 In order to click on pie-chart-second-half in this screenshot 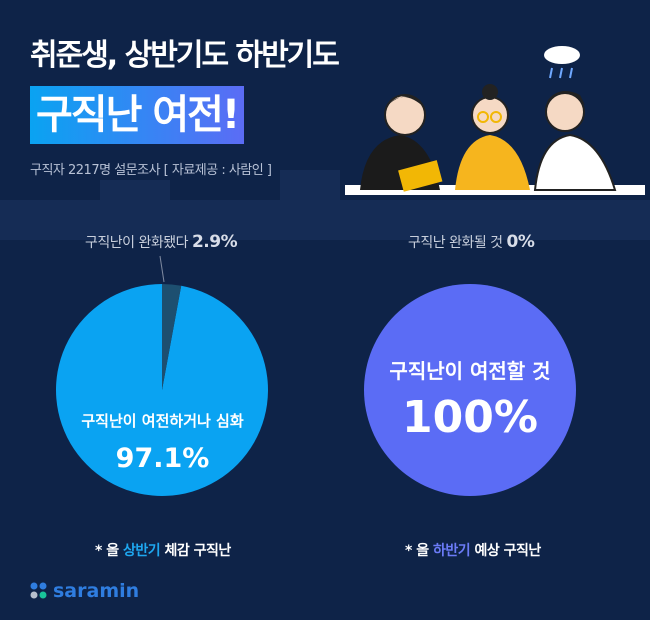, I will do `click(470, 390)`.